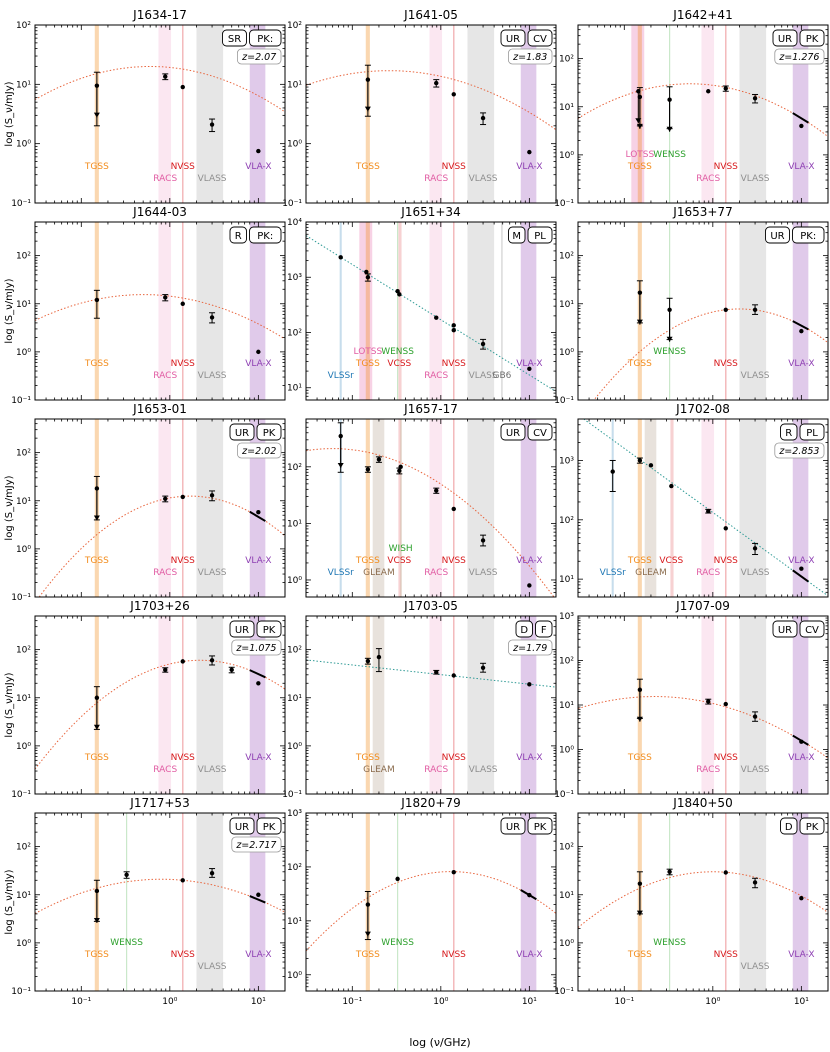 The image size is (830, 1052). Describe the element at coordinates (671, 561) in the screenshot. I see `band-label-vcss: VCSS` at that location.